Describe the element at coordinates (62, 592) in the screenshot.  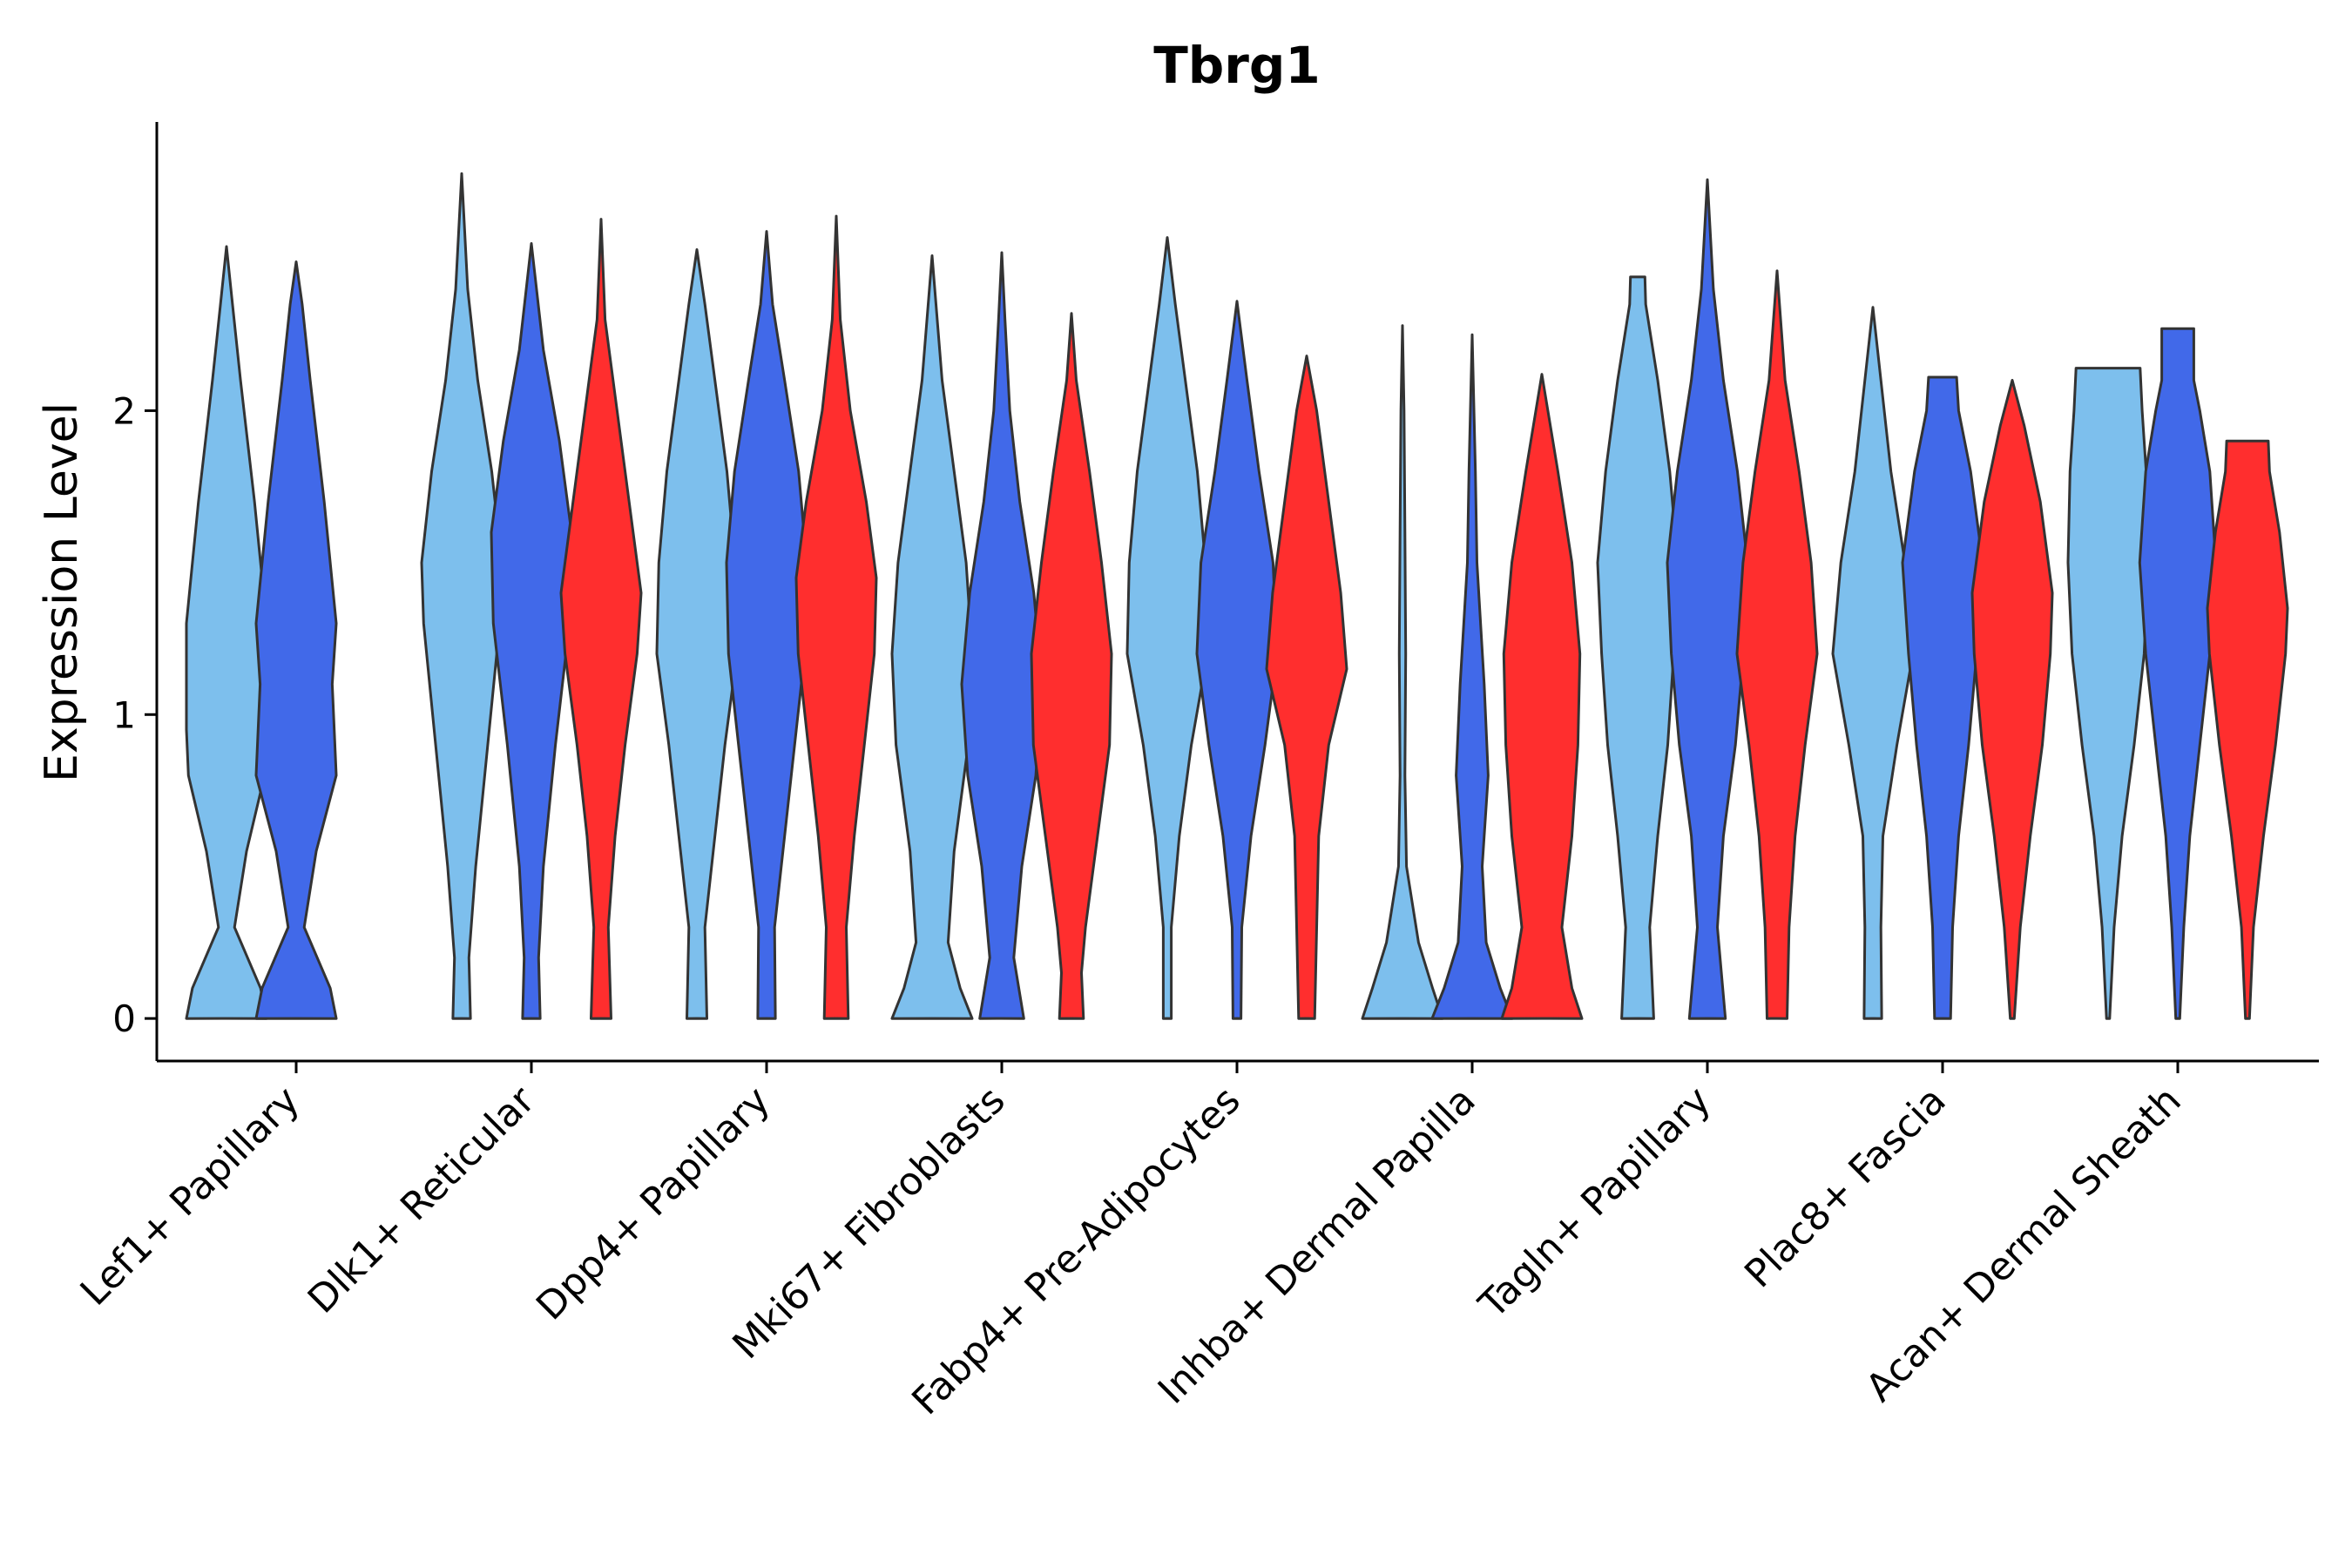
I see `y-axis-label: Expression Level` at that location.